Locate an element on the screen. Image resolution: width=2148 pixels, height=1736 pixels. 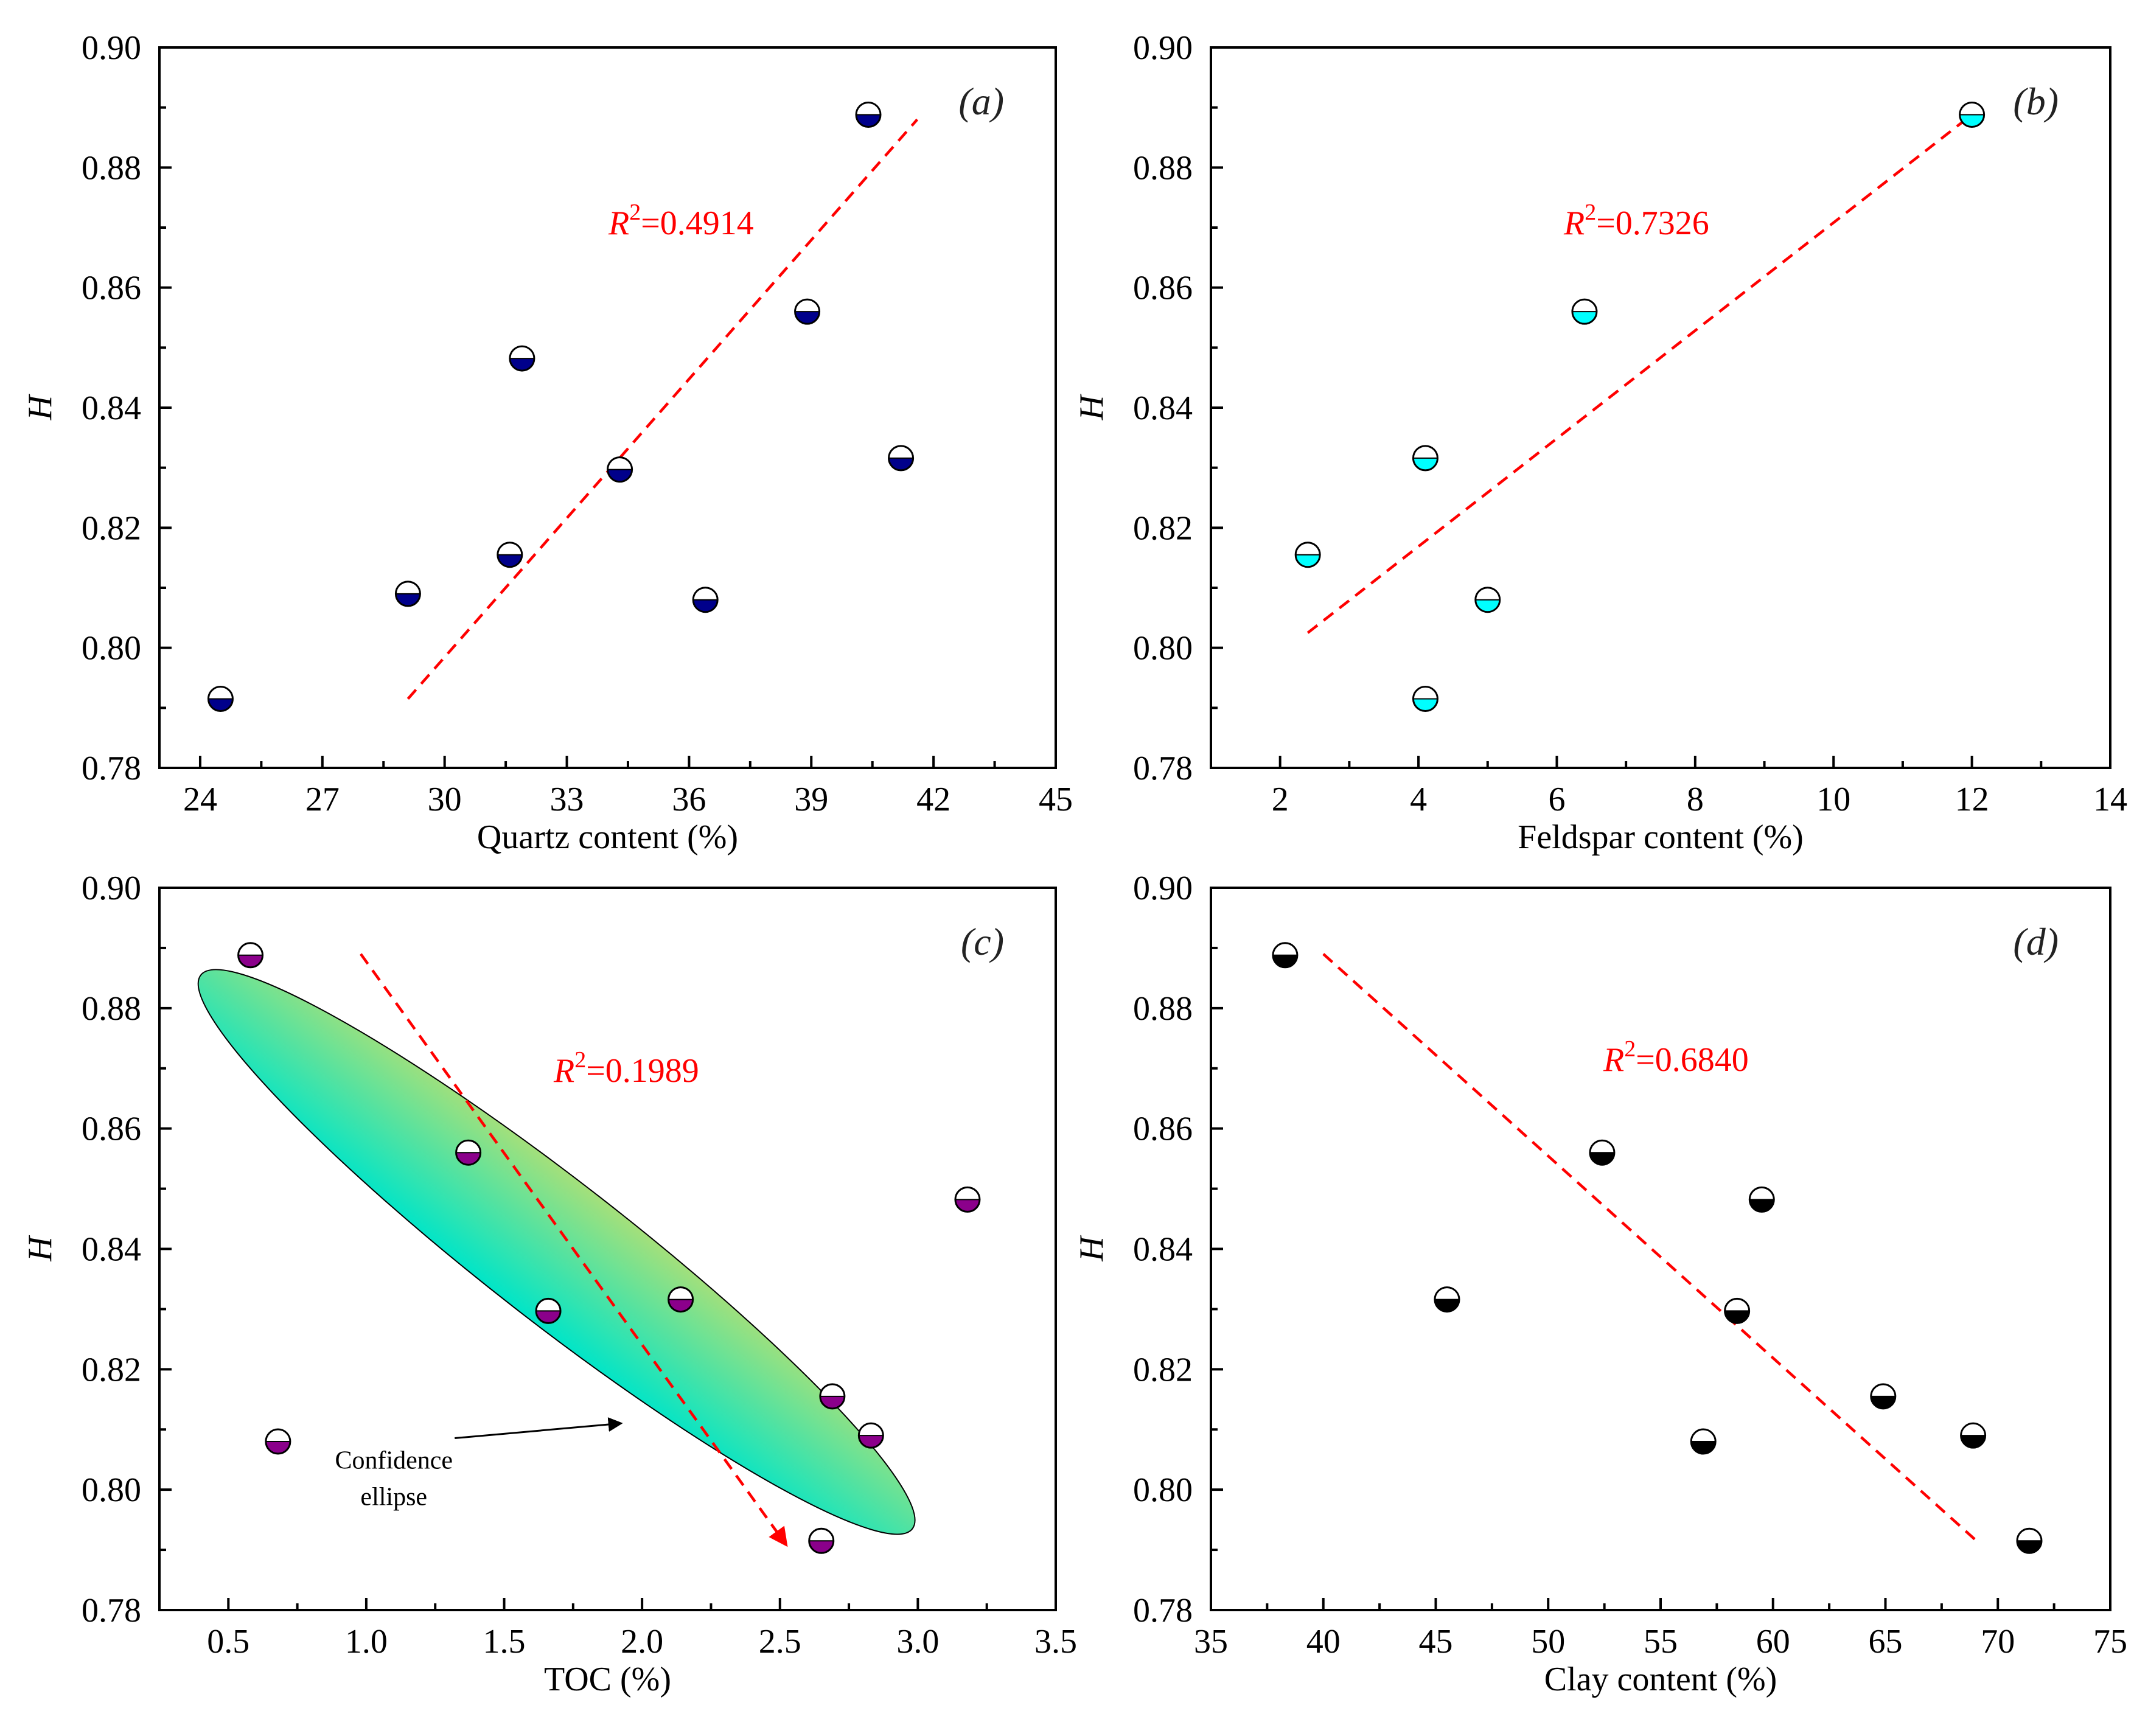
x-tick-label: 50 is located at coordinates (1548, 1642).